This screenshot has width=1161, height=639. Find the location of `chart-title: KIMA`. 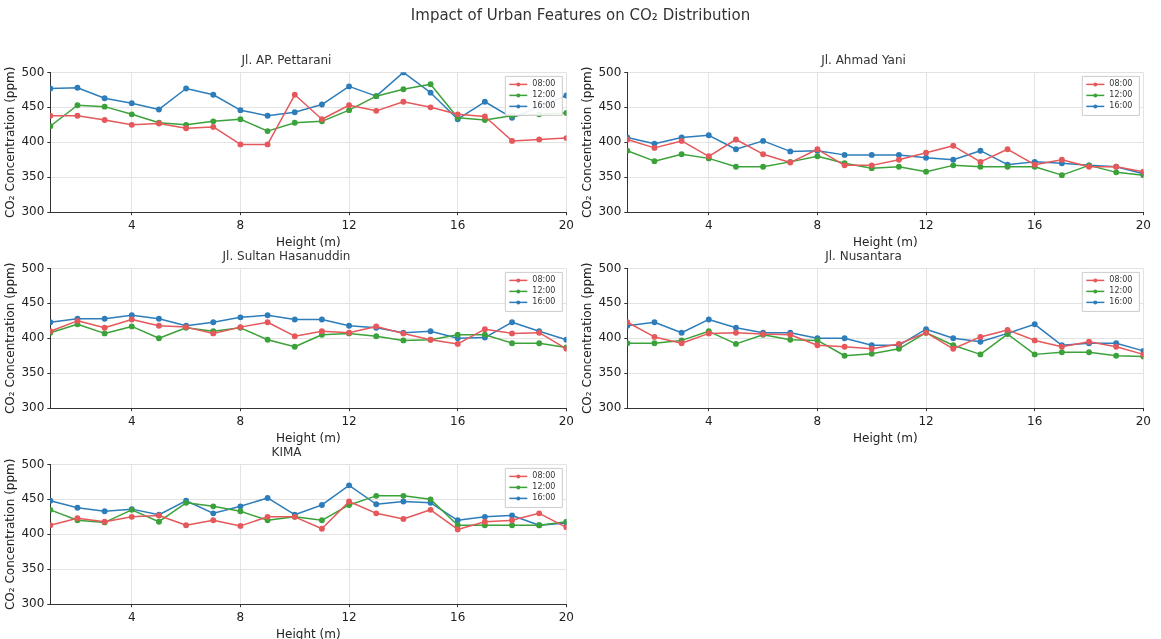

chart-title: KIMA is located at coordinates (287, 452).